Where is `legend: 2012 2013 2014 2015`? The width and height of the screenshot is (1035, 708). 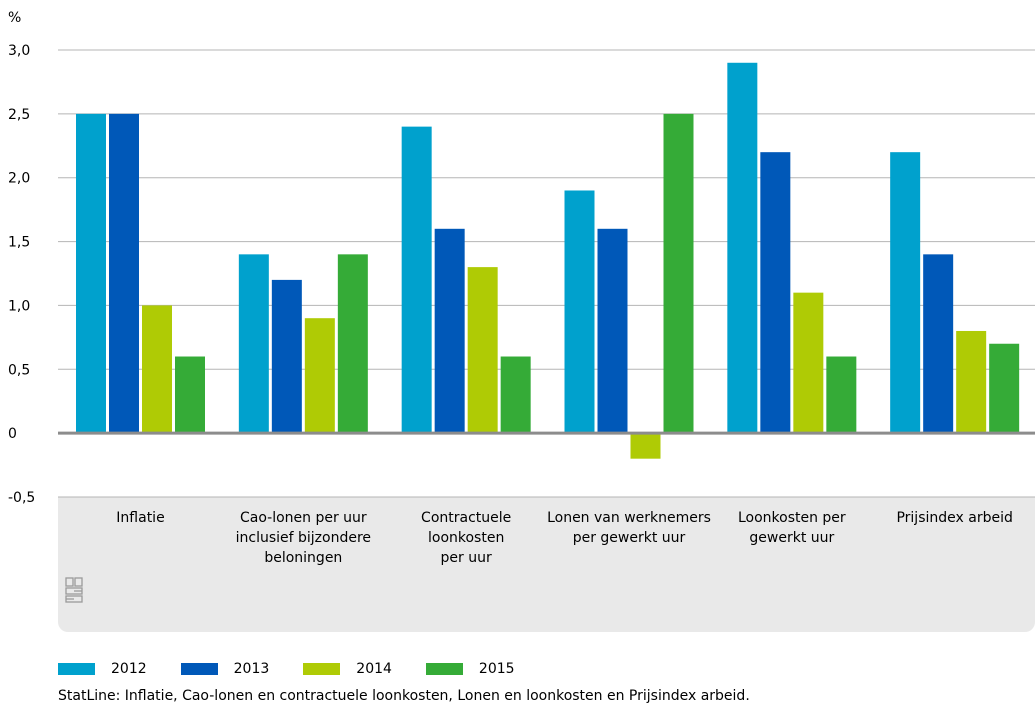 legend: 2012 2013 2014 2015 is located at coordinates (303, 669).